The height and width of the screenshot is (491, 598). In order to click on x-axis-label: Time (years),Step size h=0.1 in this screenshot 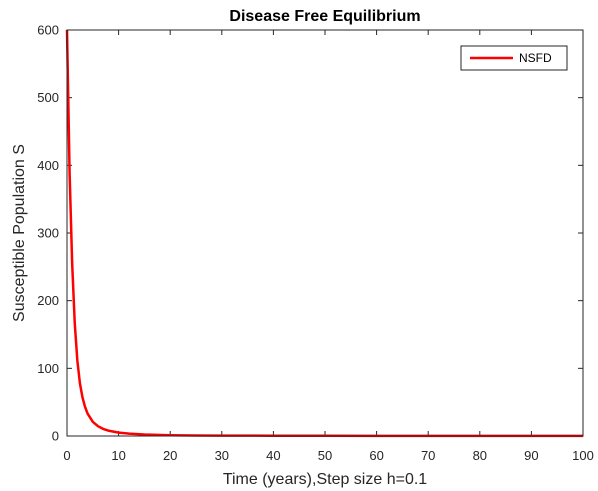, I will do `click(325, 479)`.